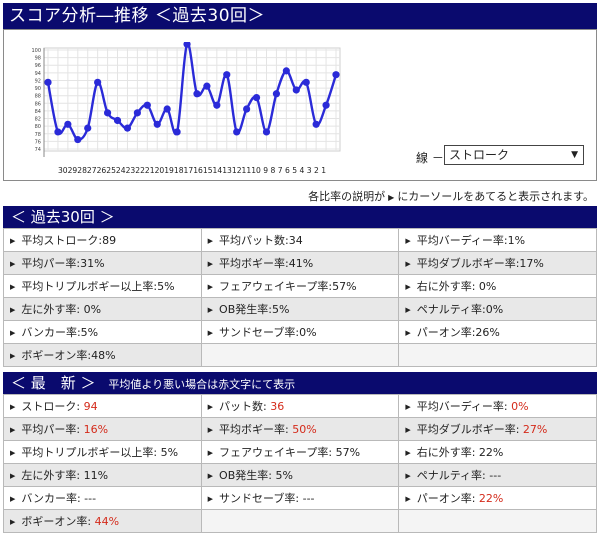  I want to click on y-tick-label: 88, so click(38, 97).